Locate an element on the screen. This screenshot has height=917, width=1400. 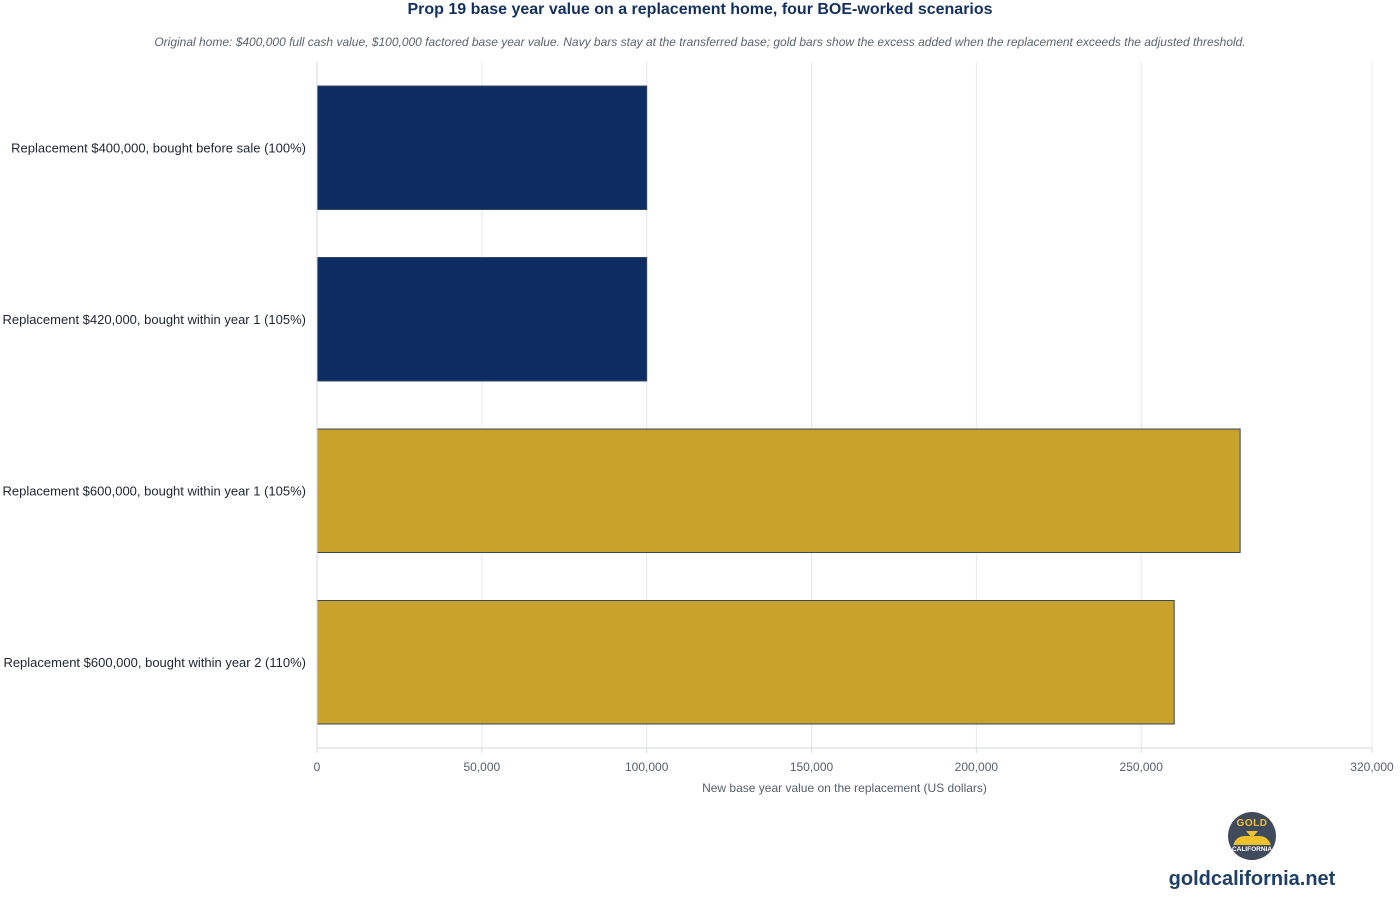
brand-block: GOLD CALIFORNIA goldcalifornia.net is located at coordinates (1266, 857).